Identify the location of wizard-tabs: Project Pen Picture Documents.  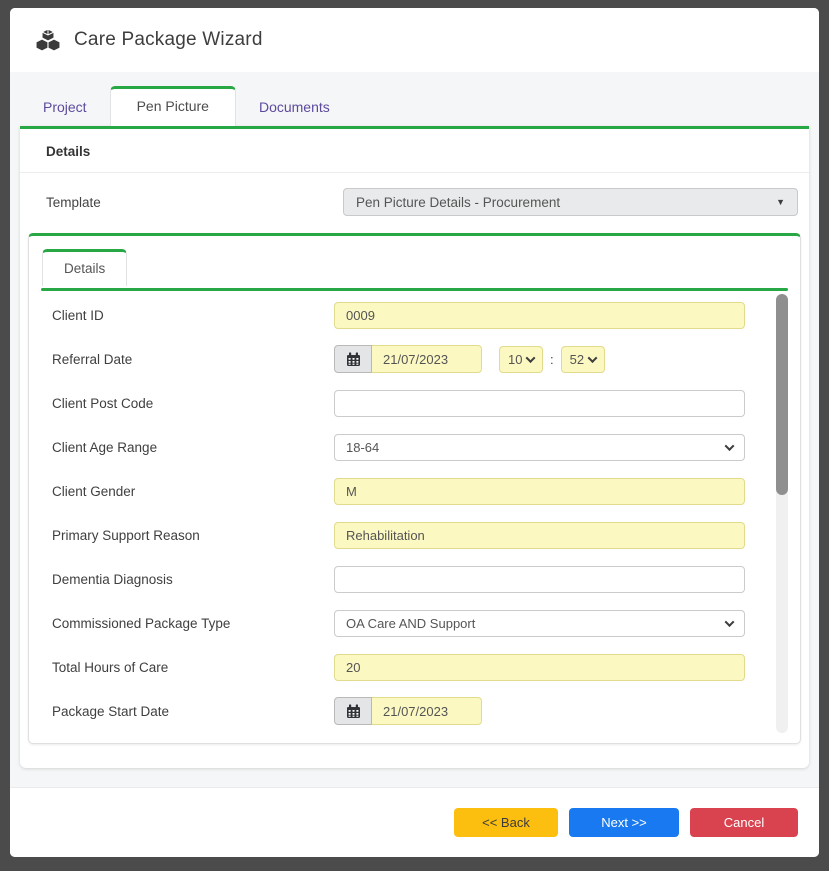
(414, 106).